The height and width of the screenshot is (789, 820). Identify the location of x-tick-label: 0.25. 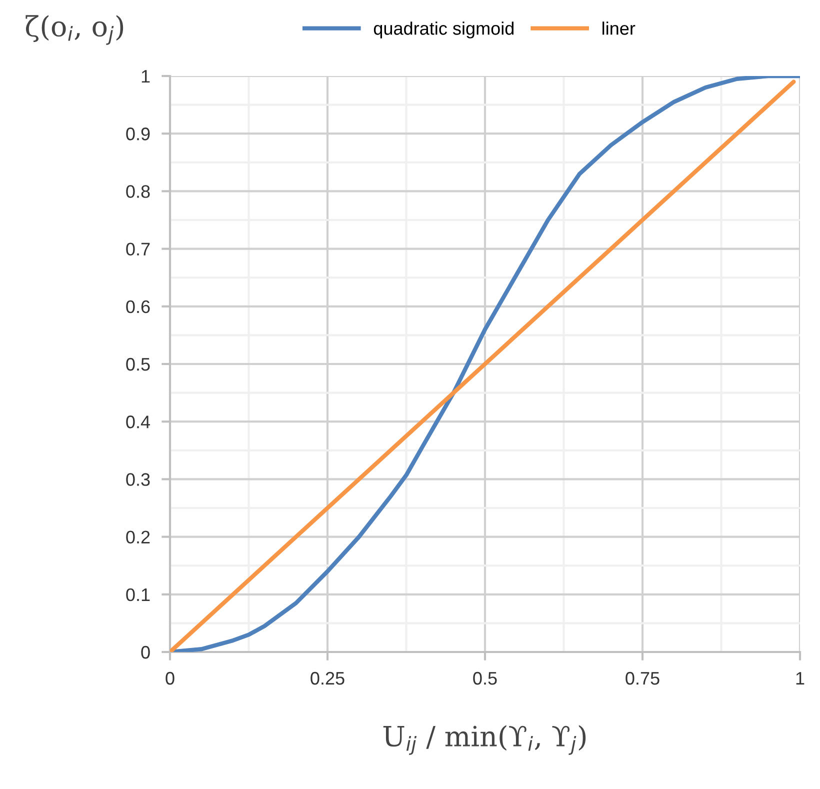
(327, 678).